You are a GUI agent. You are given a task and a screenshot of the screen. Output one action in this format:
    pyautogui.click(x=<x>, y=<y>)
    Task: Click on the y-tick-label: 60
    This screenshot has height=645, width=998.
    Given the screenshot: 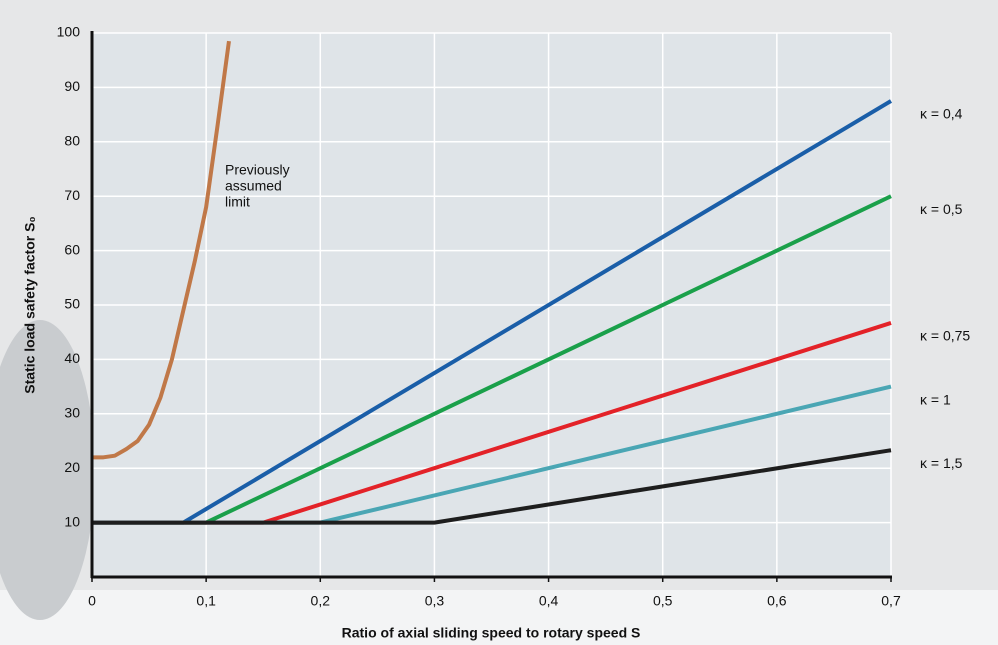 What is the action you would take?
    pyautogui.click(x=72, y=249)
    